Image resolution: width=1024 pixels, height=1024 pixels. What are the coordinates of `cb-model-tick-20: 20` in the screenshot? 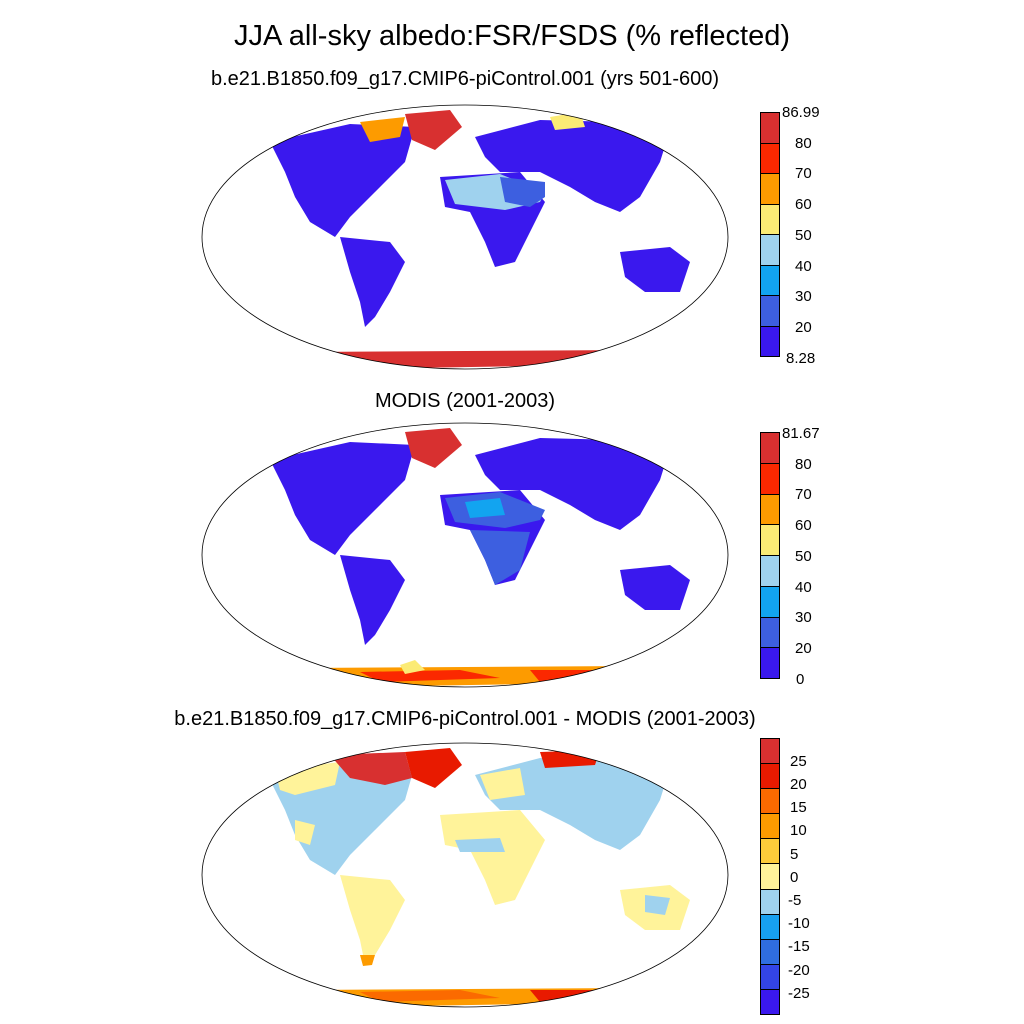 It's located at (803, 327).